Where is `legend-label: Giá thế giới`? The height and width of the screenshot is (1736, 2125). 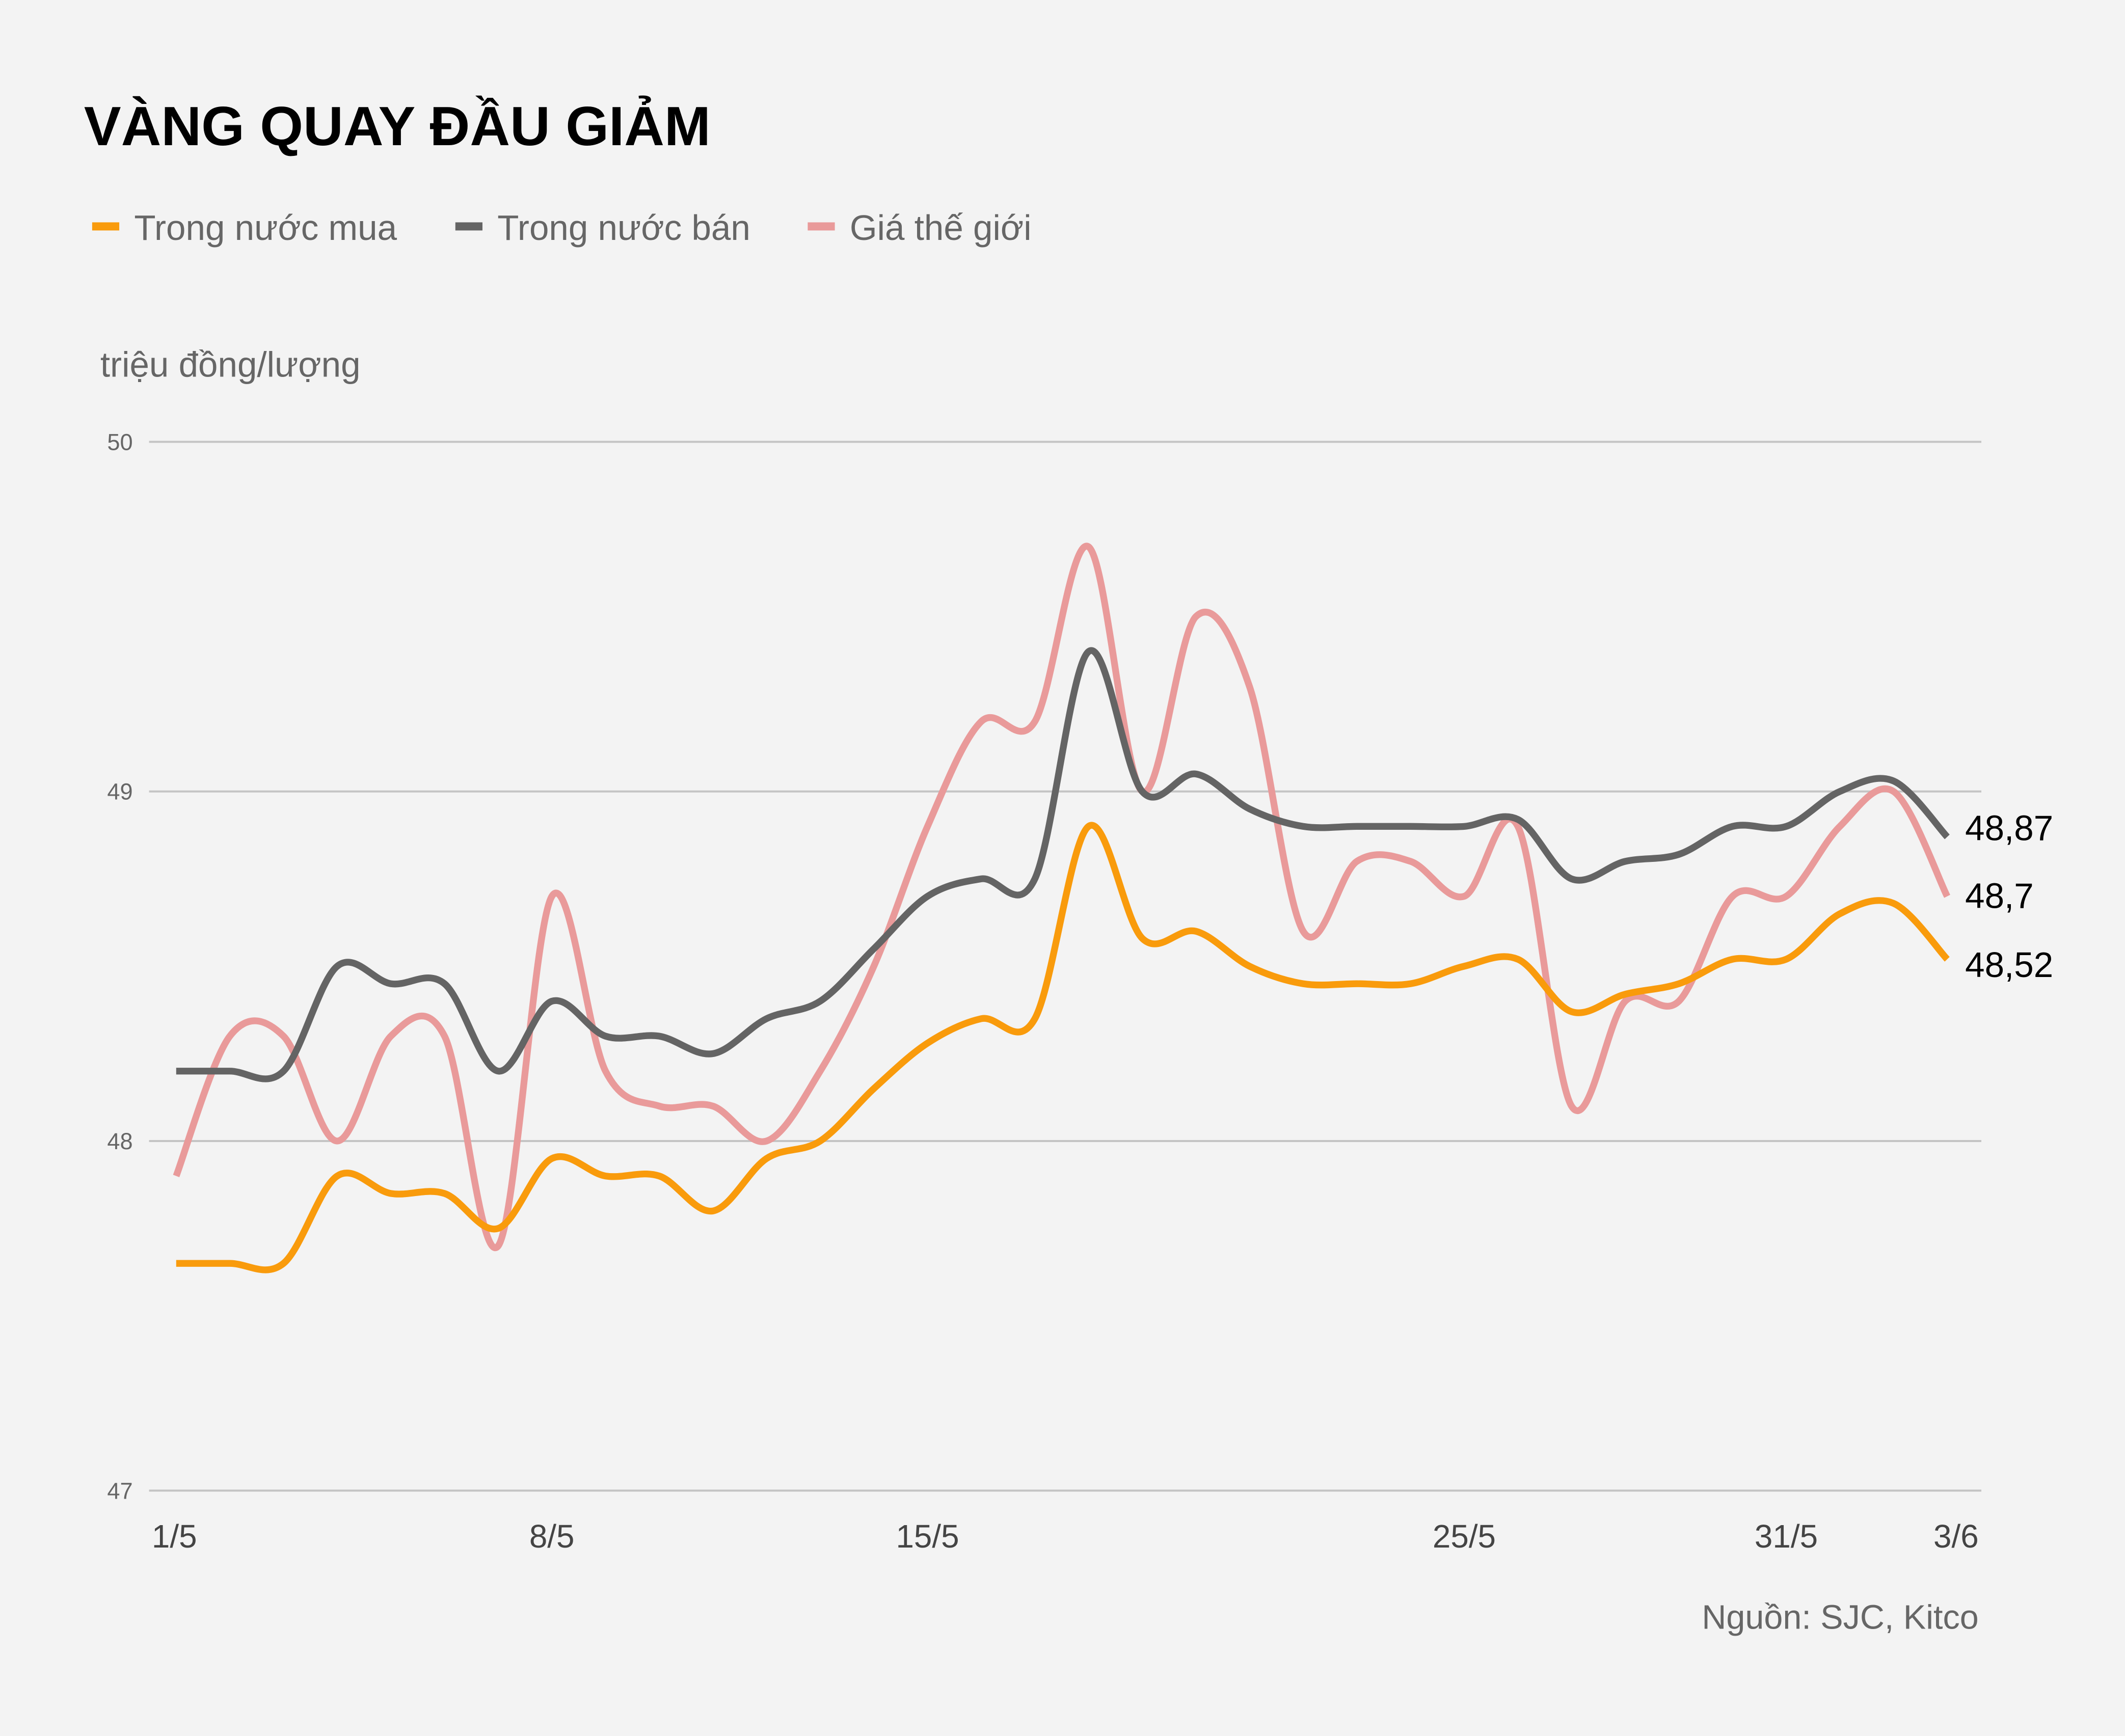
legend-label: Giá thế giới is located at coordinates (941, 228).